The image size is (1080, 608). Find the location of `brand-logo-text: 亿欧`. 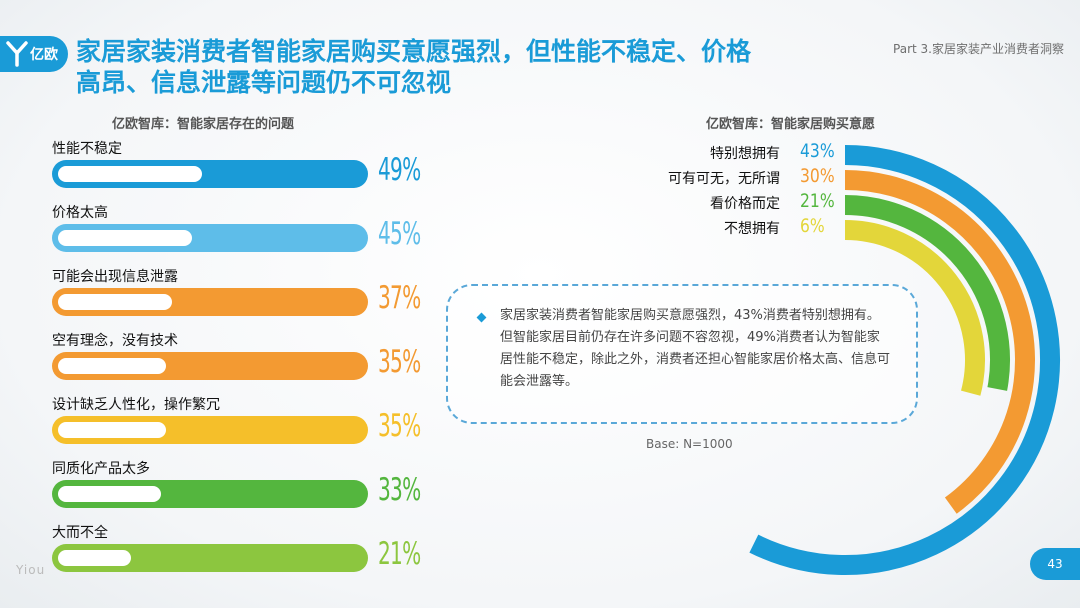

brand-logo-text: 亿欧 is located at coordinates (44, 55).